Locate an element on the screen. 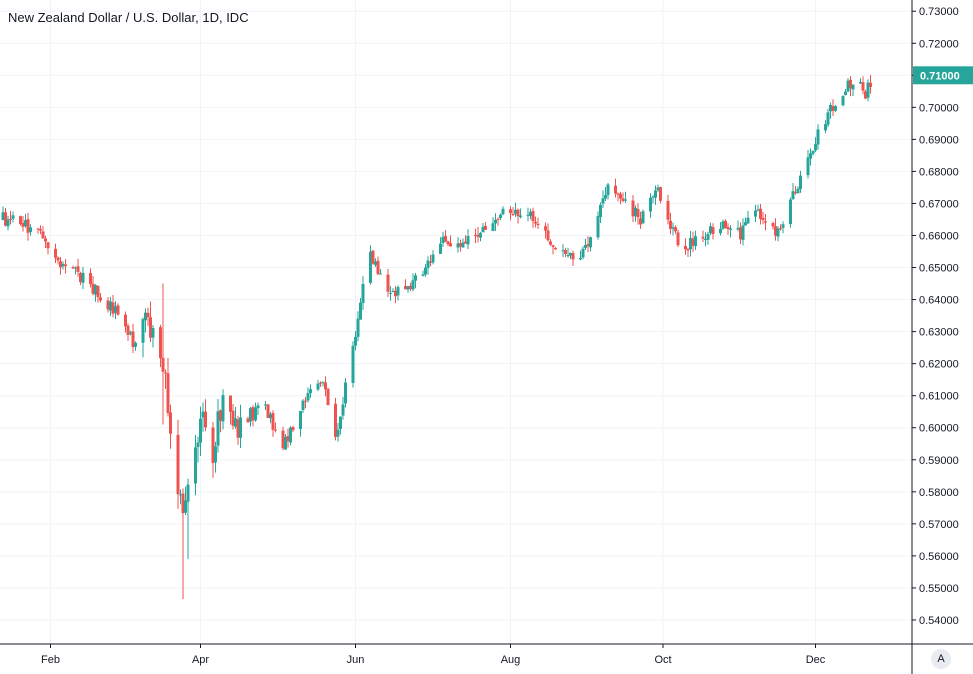  y-tick-label: 0.58000 is located at coordinates (939, 493).